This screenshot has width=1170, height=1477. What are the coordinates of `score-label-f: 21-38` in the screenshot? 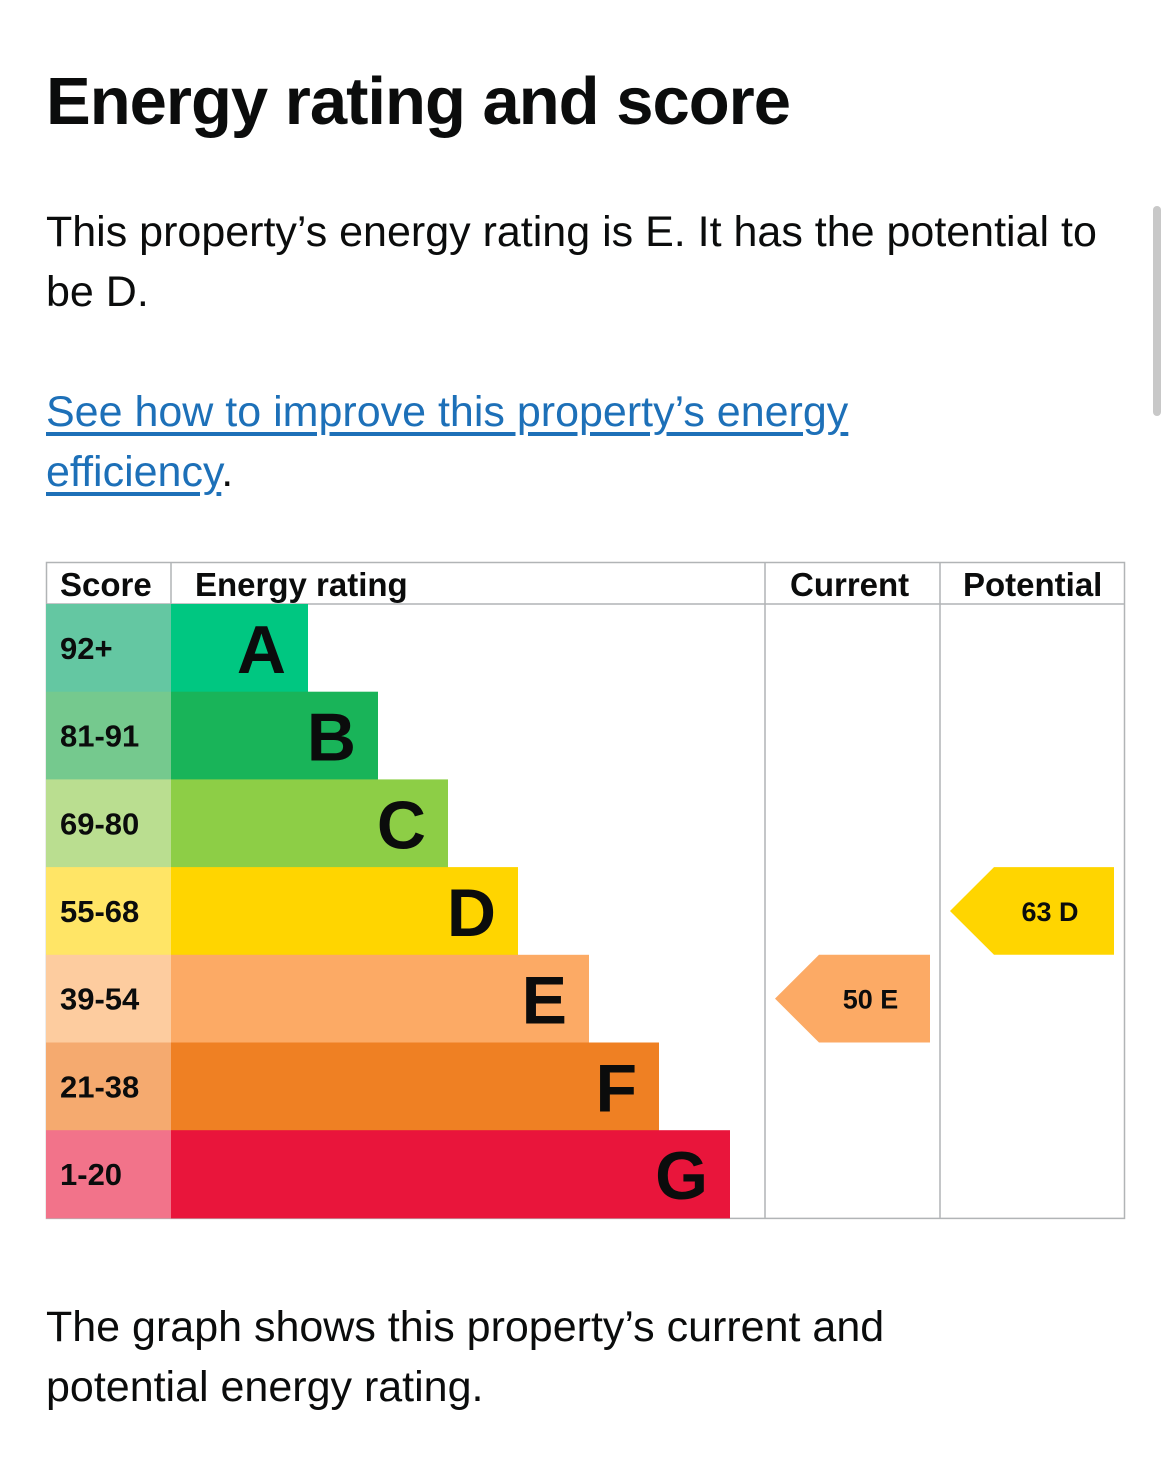 It's located at (99, 1086).